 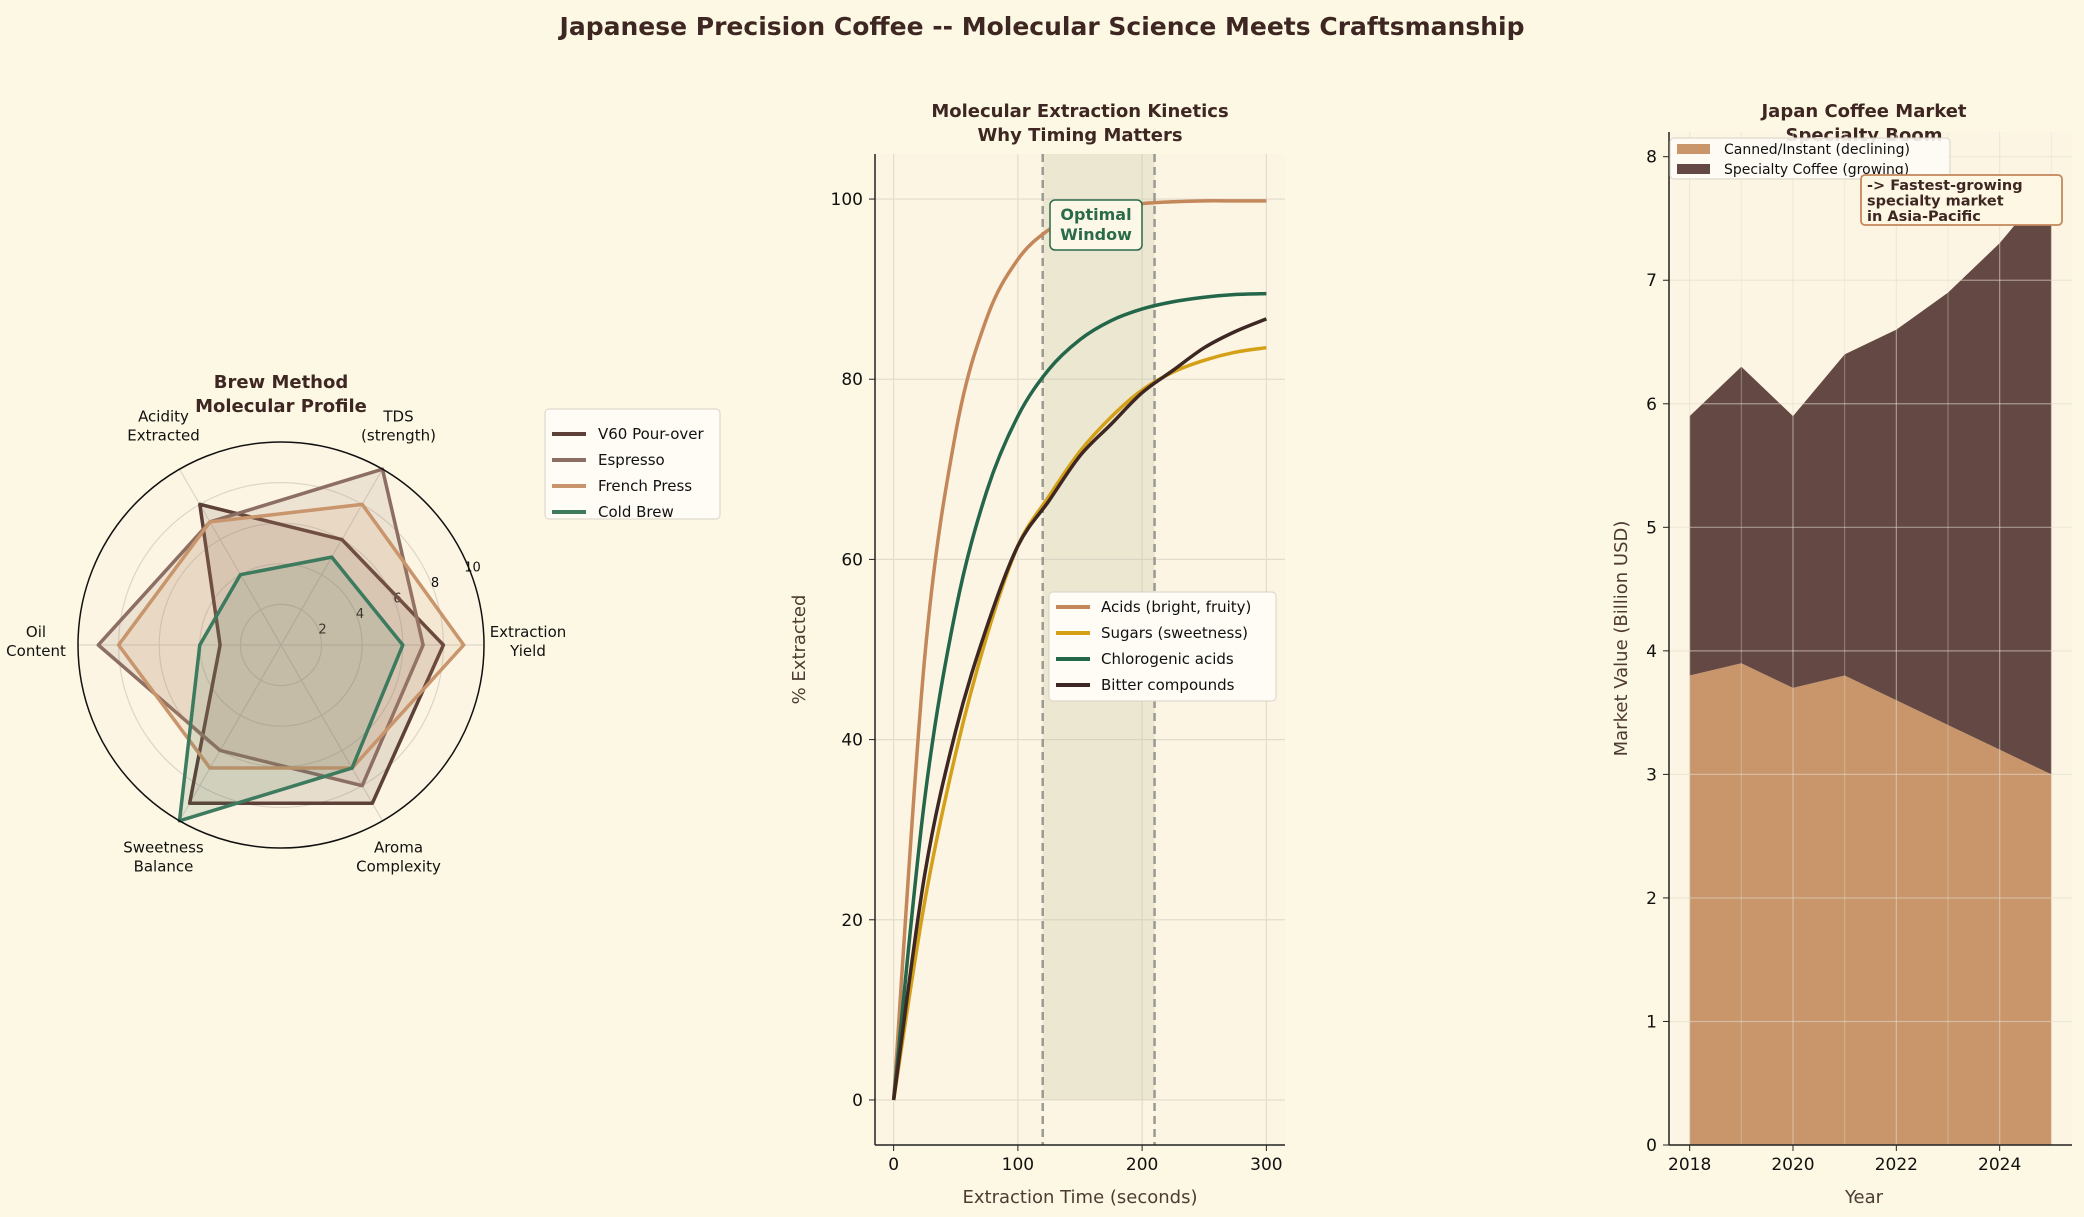 I want to click on chart-title: Japan Coffee Market, so click(x=1862, y=111).